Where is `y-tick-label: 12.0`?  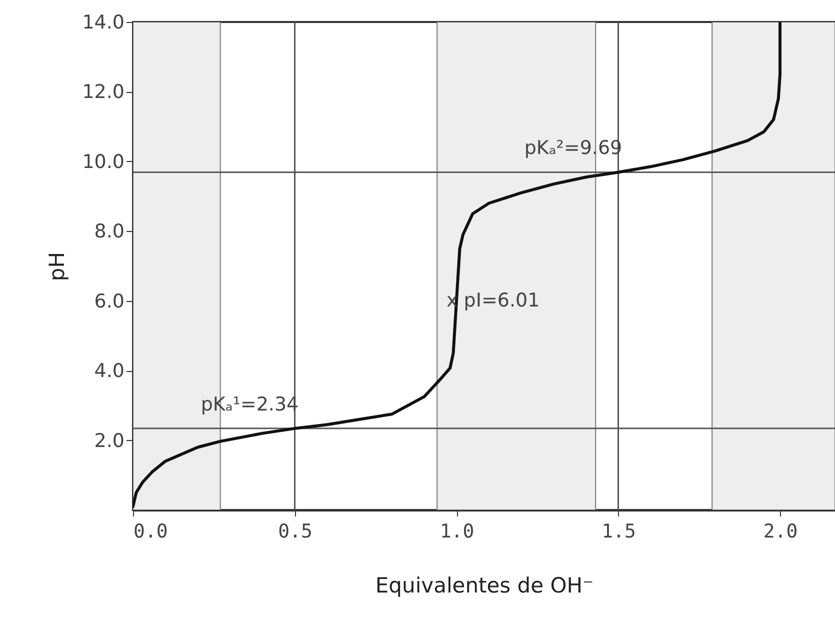
y-tick-label: 12.0 is located at coordinates (103, 92).